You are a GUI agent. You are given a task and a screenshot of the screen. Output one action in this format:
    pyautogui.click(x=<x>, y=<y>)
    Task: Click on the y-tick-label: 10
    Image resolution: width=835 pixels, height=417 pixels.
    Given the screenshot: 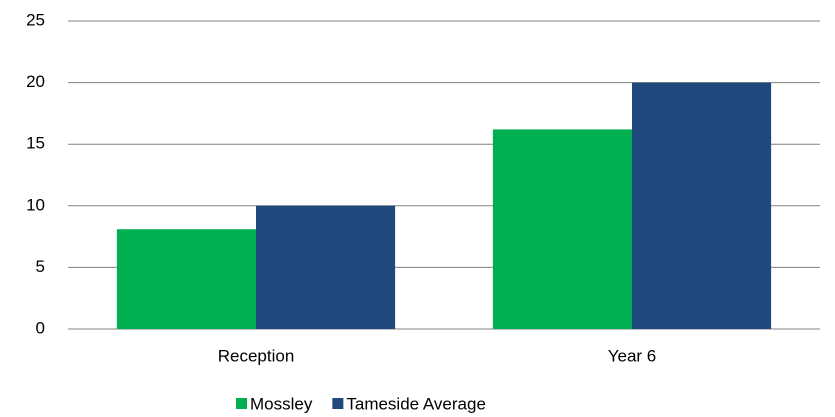 What is the action you would take?
    pyautogui.click(x=35, y=204)
    